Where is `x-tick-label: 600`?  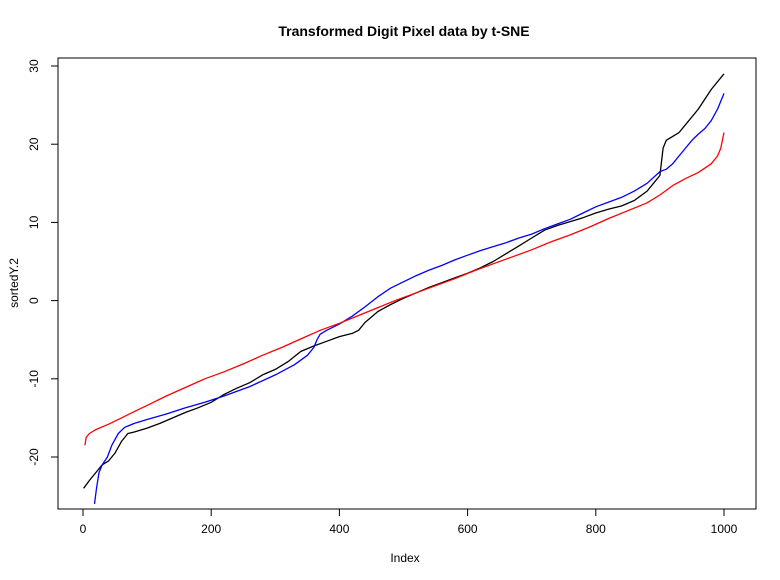
x-tick-label: 600 is located at coordinates (468, 529).